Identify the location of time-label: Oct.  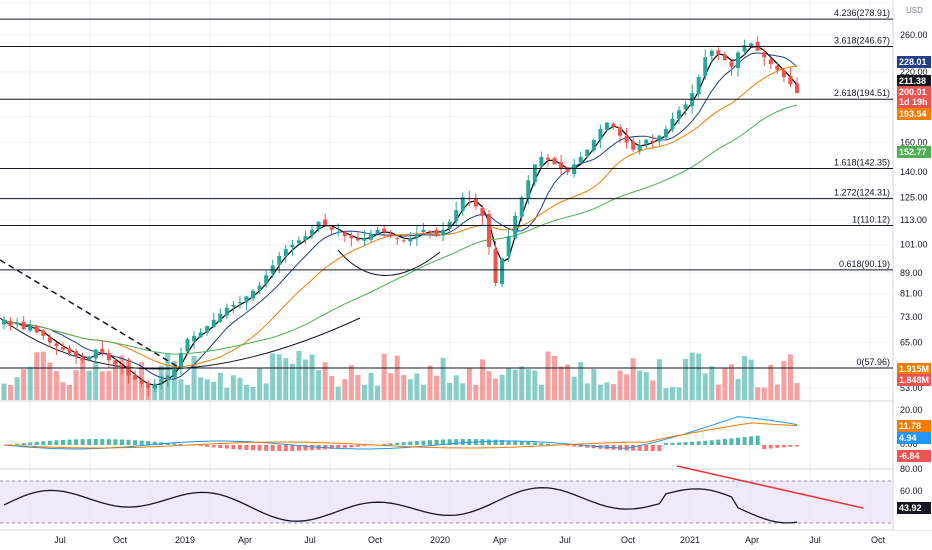
(375, 540).